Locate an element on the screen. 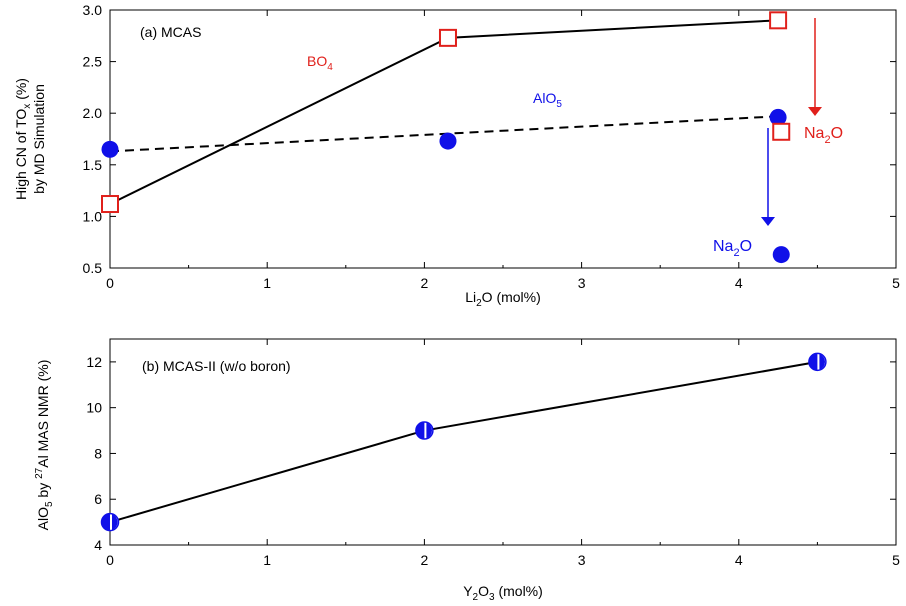 This screenshot has width=906, height=606. y-tick-label: 3.0 is located at coordinates (93, 10).